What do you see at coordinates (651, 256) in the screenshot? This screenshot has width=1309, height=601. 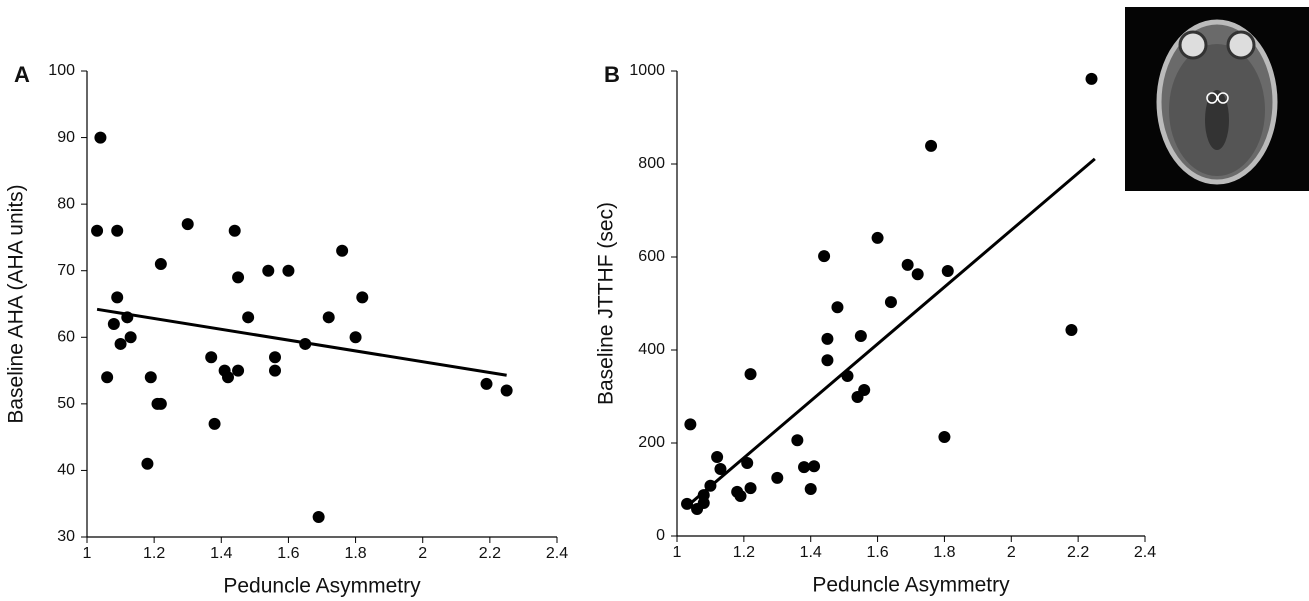 I see `y-tick-label: 600` at bounding box center [651, 256].